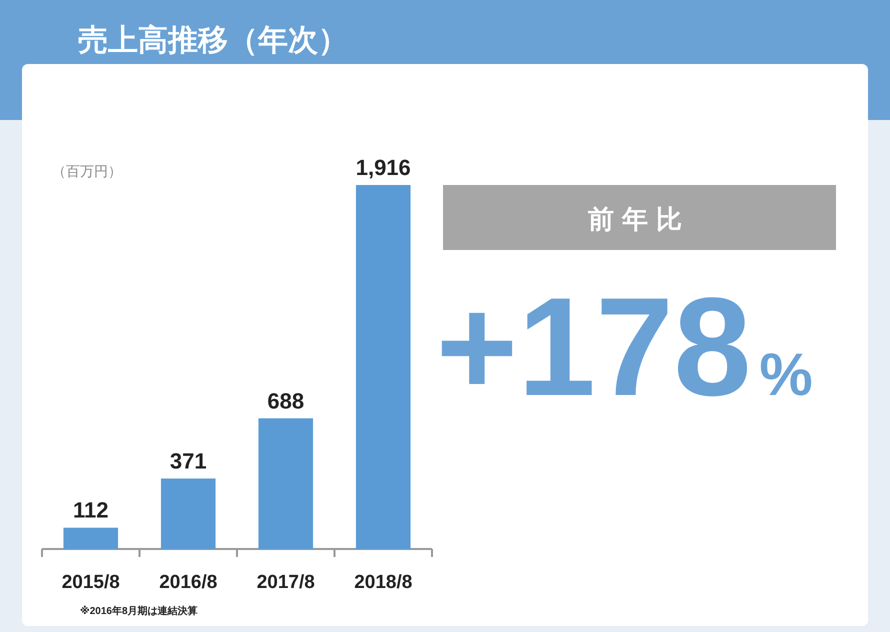 This screenshot has height=632, width=890. Describe the element at coordinates (383, 167) in the screenshot. I see `data-label: 1,916` at that location.